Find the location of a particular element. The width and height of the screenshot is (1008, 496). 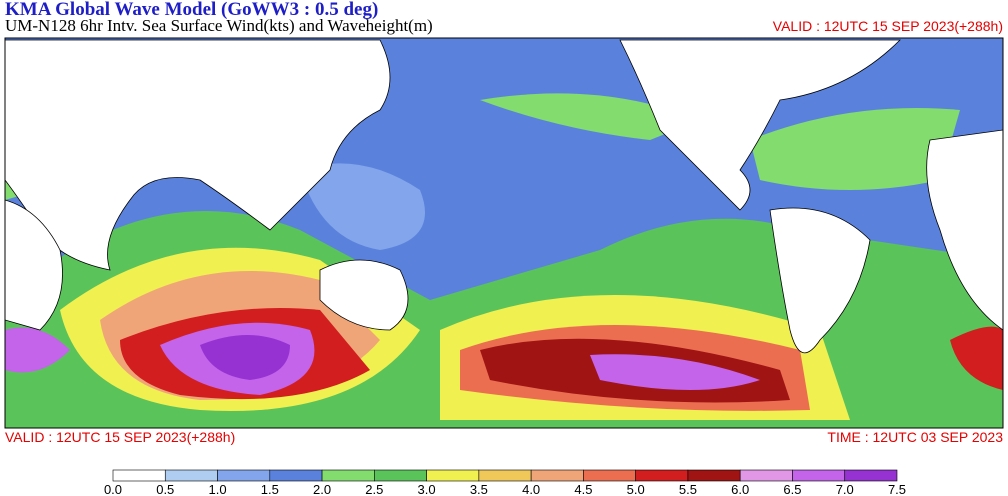

colorbar-label: 3.5 is located at coordinates (479, 489).